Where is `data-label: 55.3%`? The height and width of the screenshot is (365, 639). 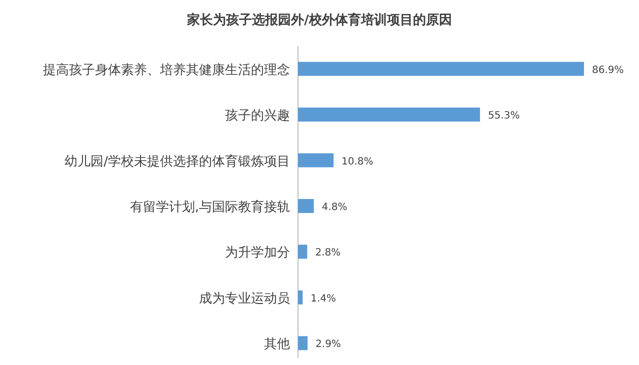 data-label: 55.3% is located at coordinates (504, 116).